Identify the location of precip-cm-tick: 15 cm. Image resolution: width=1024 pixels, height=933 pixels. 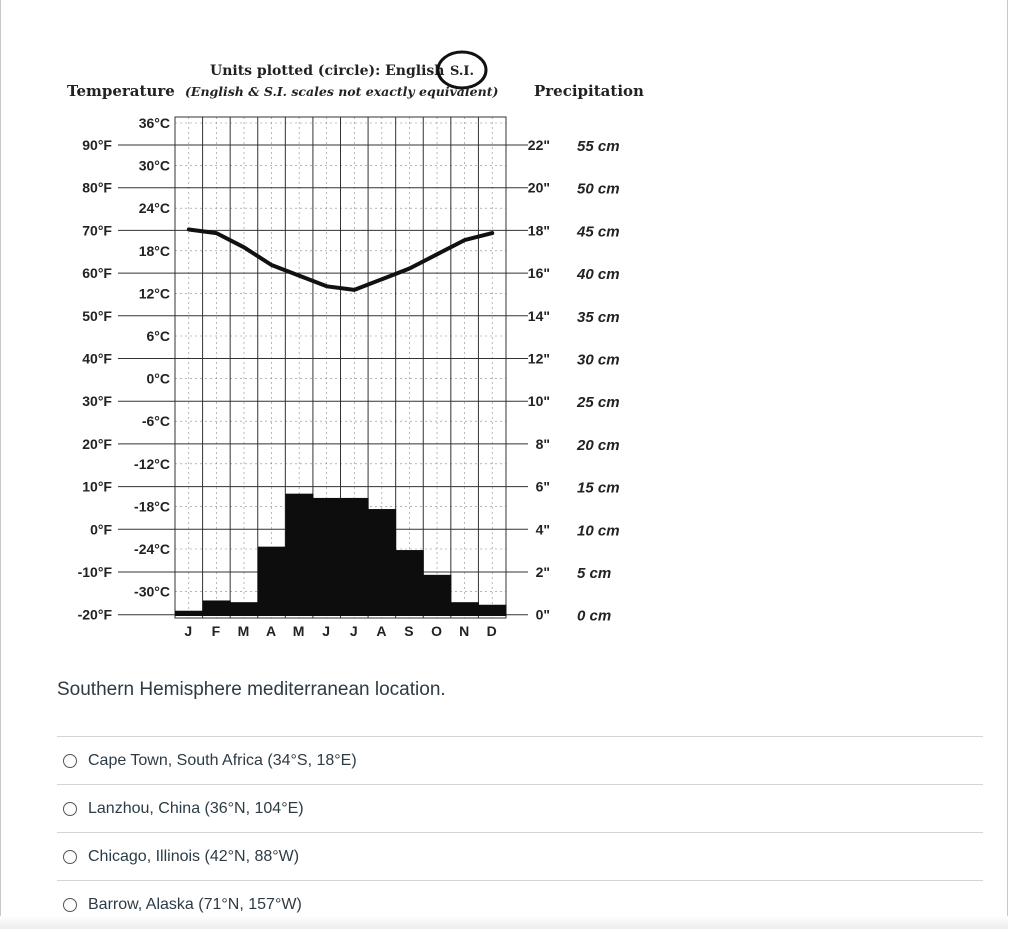
(598, 488).